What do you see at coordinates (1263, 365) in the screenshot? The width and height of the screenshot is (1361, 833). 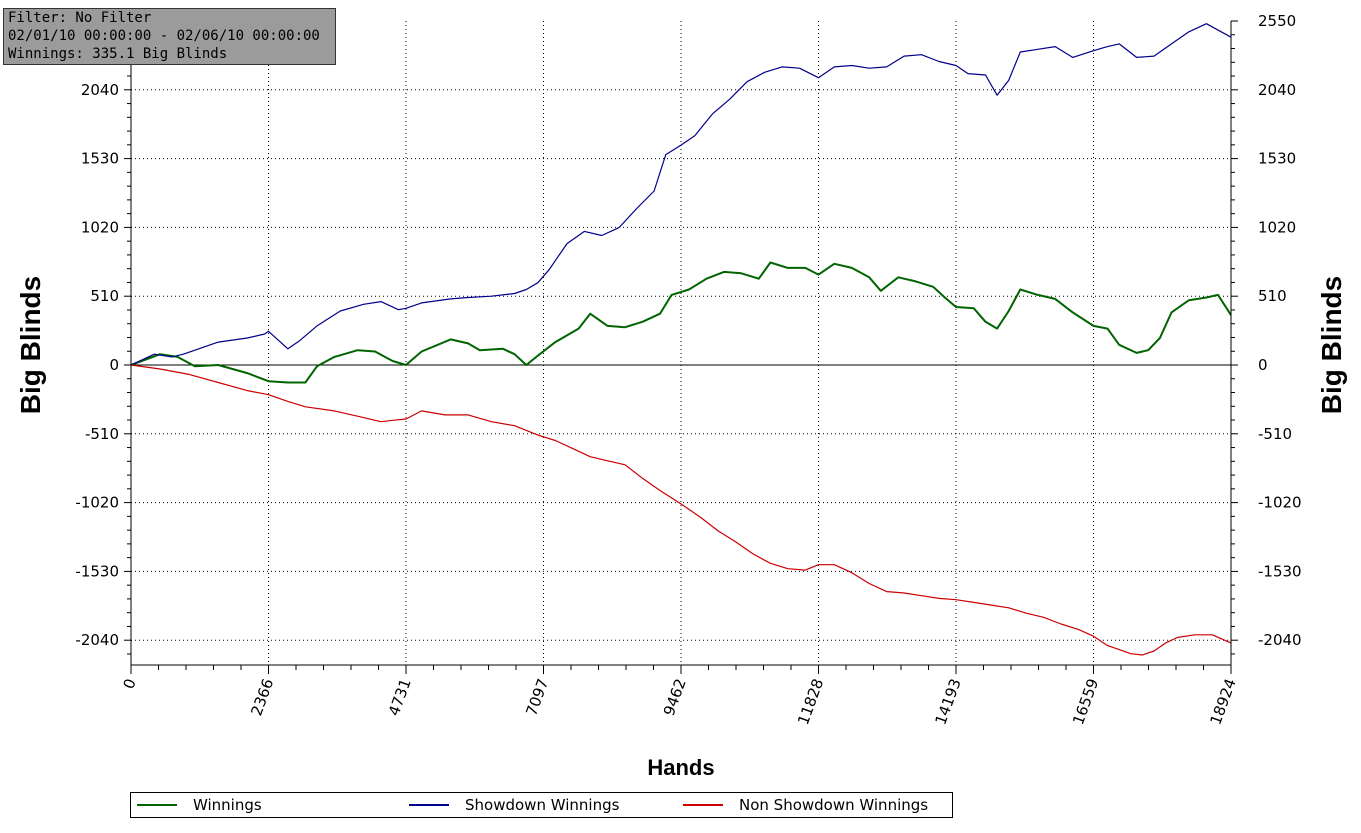 I see `y-tick-label-right: 0` at bounding box center [1263, 365].